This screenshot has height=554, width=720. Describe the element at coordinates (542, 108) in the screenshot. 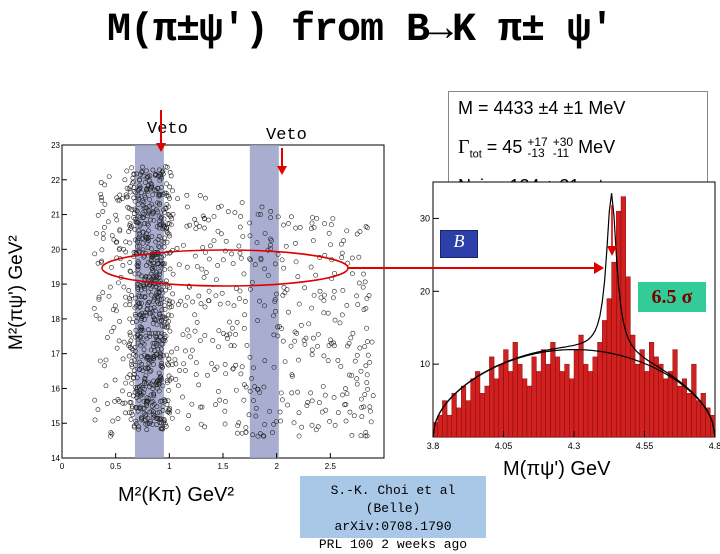

I see `mass-result: M = 4433 ±4 ±1 MeV` at that location.